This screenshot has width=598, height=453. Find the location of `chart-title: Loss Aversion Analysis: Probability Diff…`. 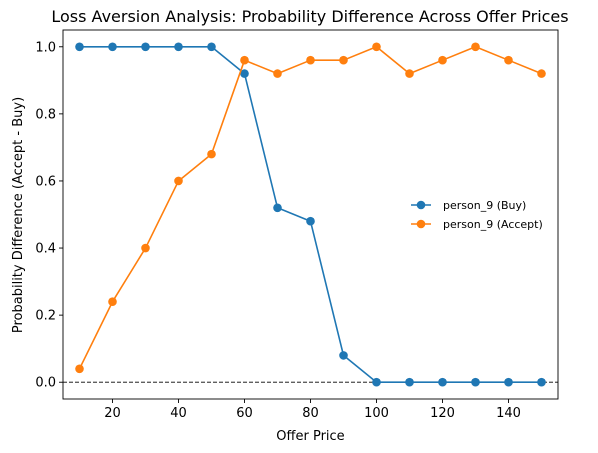

chart-title: Loss Aversion Analysis: Probability Diff… is located at coordinates (309, 16).